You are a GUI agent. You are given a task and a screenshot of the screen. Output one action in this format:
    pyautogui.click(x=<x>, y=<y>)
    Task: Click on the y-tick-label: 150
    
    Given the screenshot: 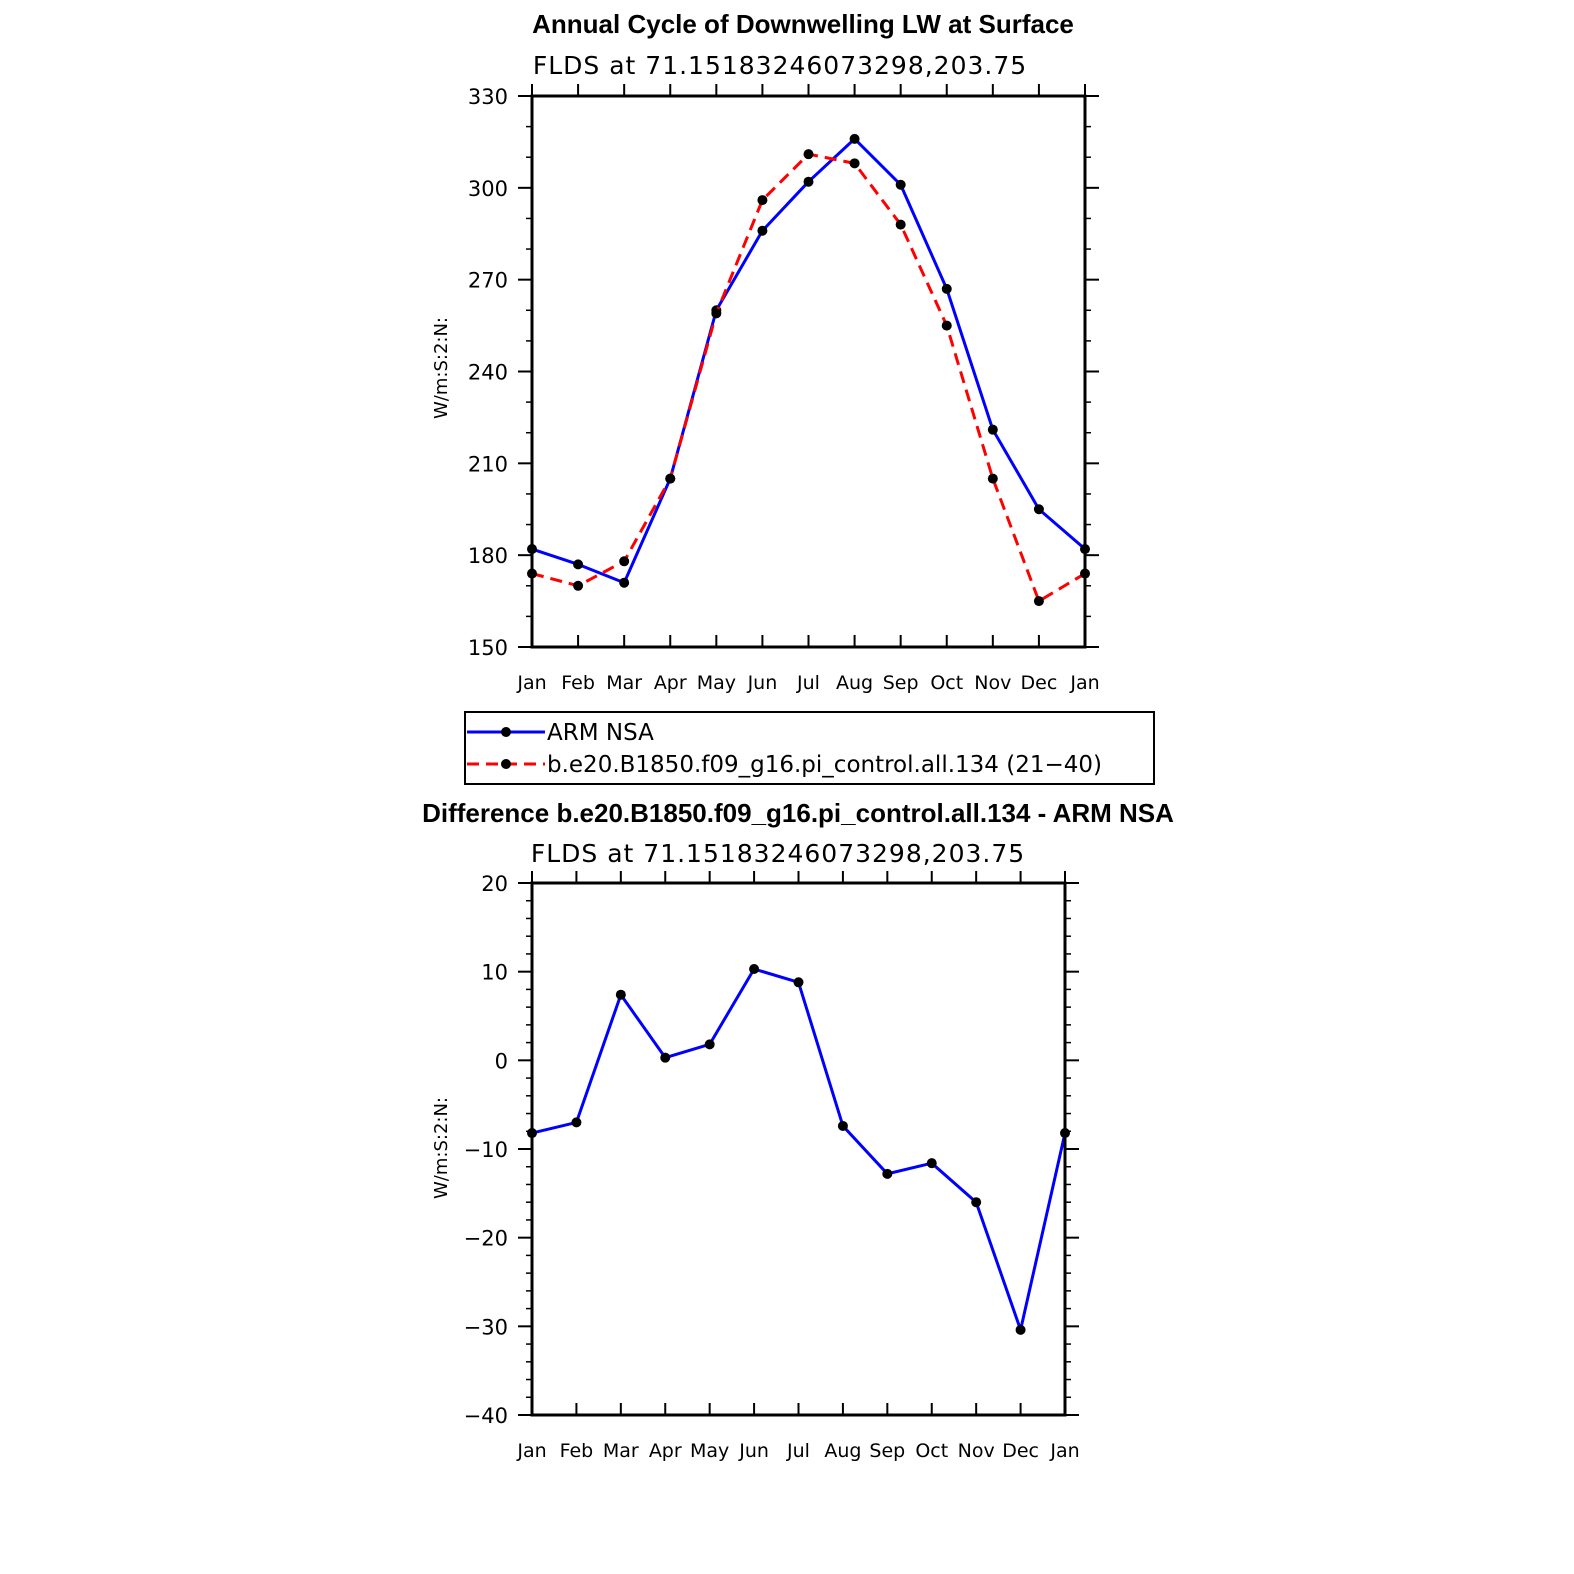 What is the action you would take?
    pyautogui.click(x=488, y=648)
    